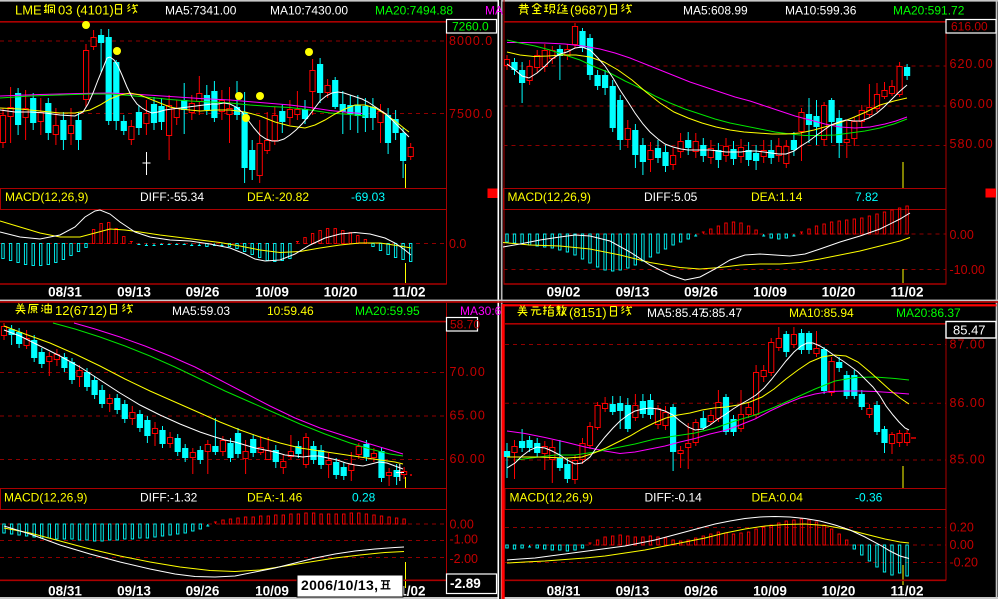  What do you see at coordinates (81, 310) in the screenshot?
I see `svg-text: 12(6712)` at bounding box center [81, 310].